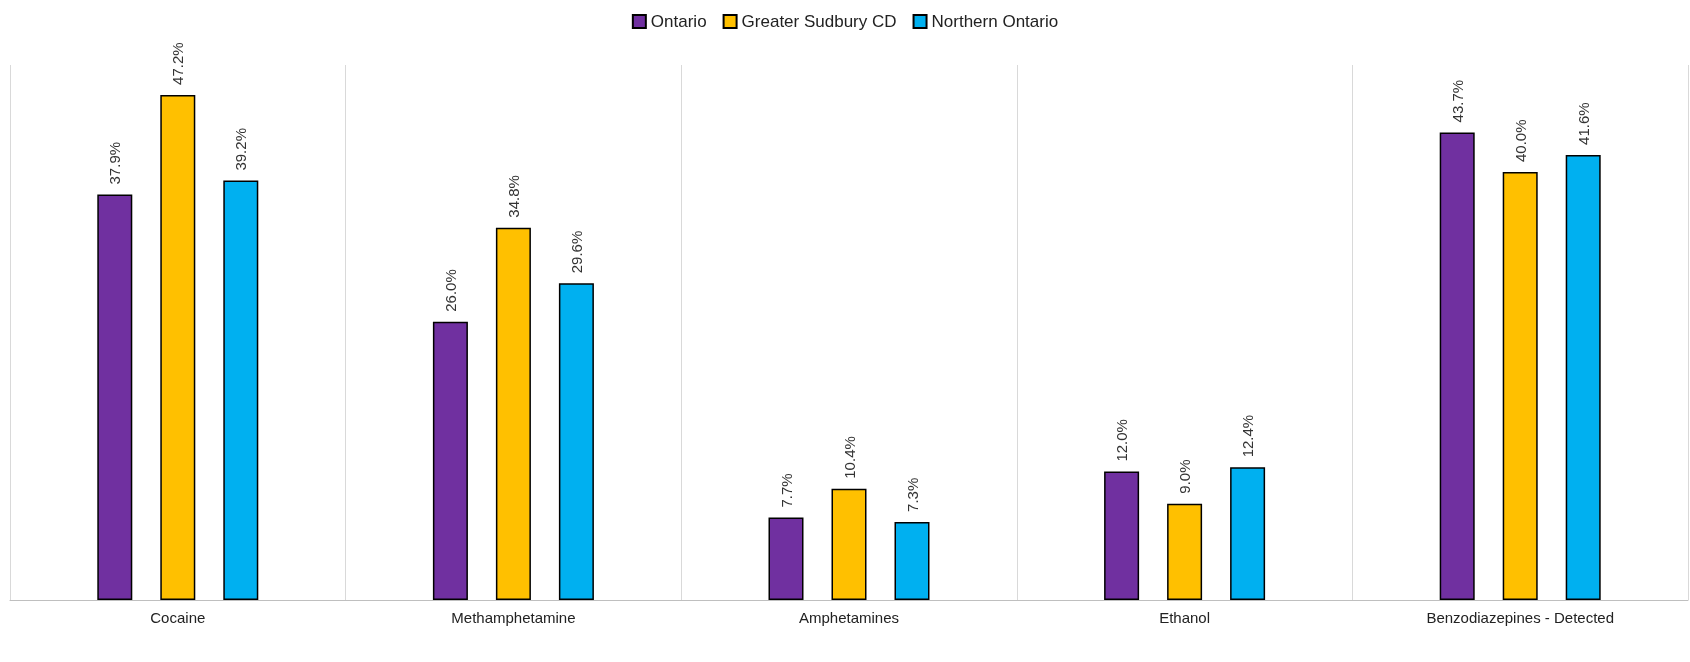 The image size is (1690, 662). Describe the element at coordinates (819, 21) in the screenshot. I see `legend-label: Greater Sudbury CD` at that location.